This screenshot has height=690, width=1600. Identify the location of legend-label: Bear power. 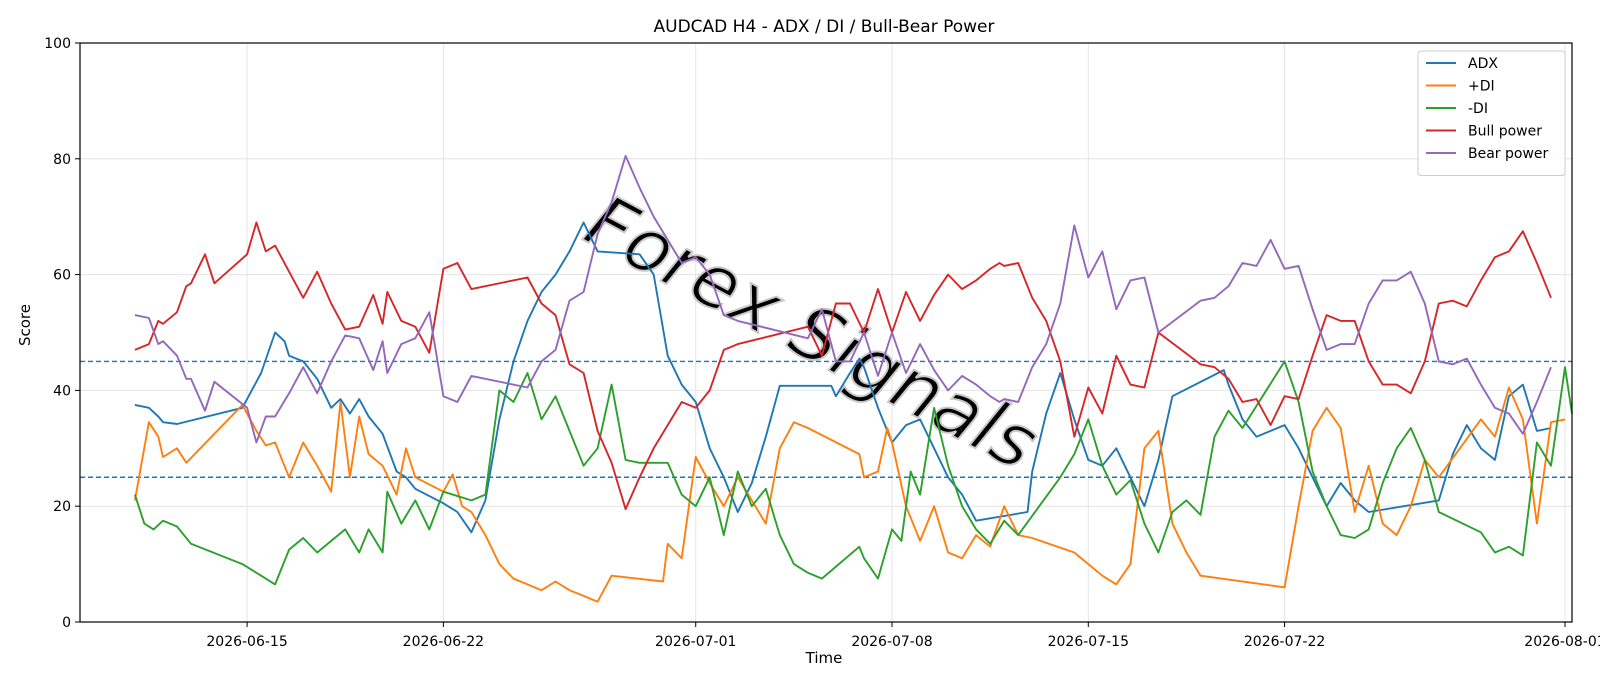
(1508, 154).